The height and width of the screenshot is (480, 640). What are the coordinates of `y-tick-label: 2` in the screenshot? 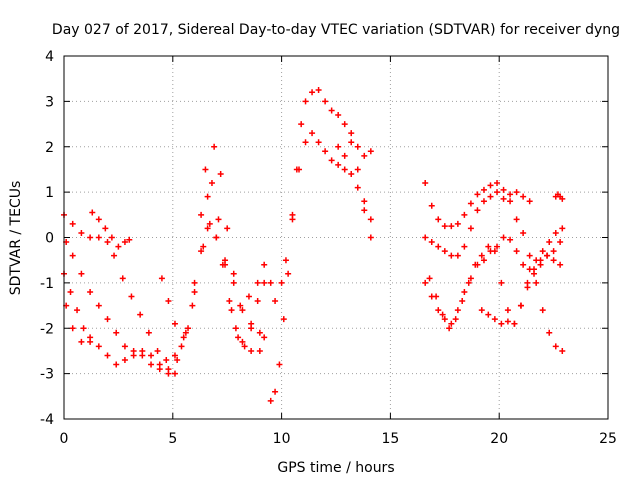 It's located at (49, 148).